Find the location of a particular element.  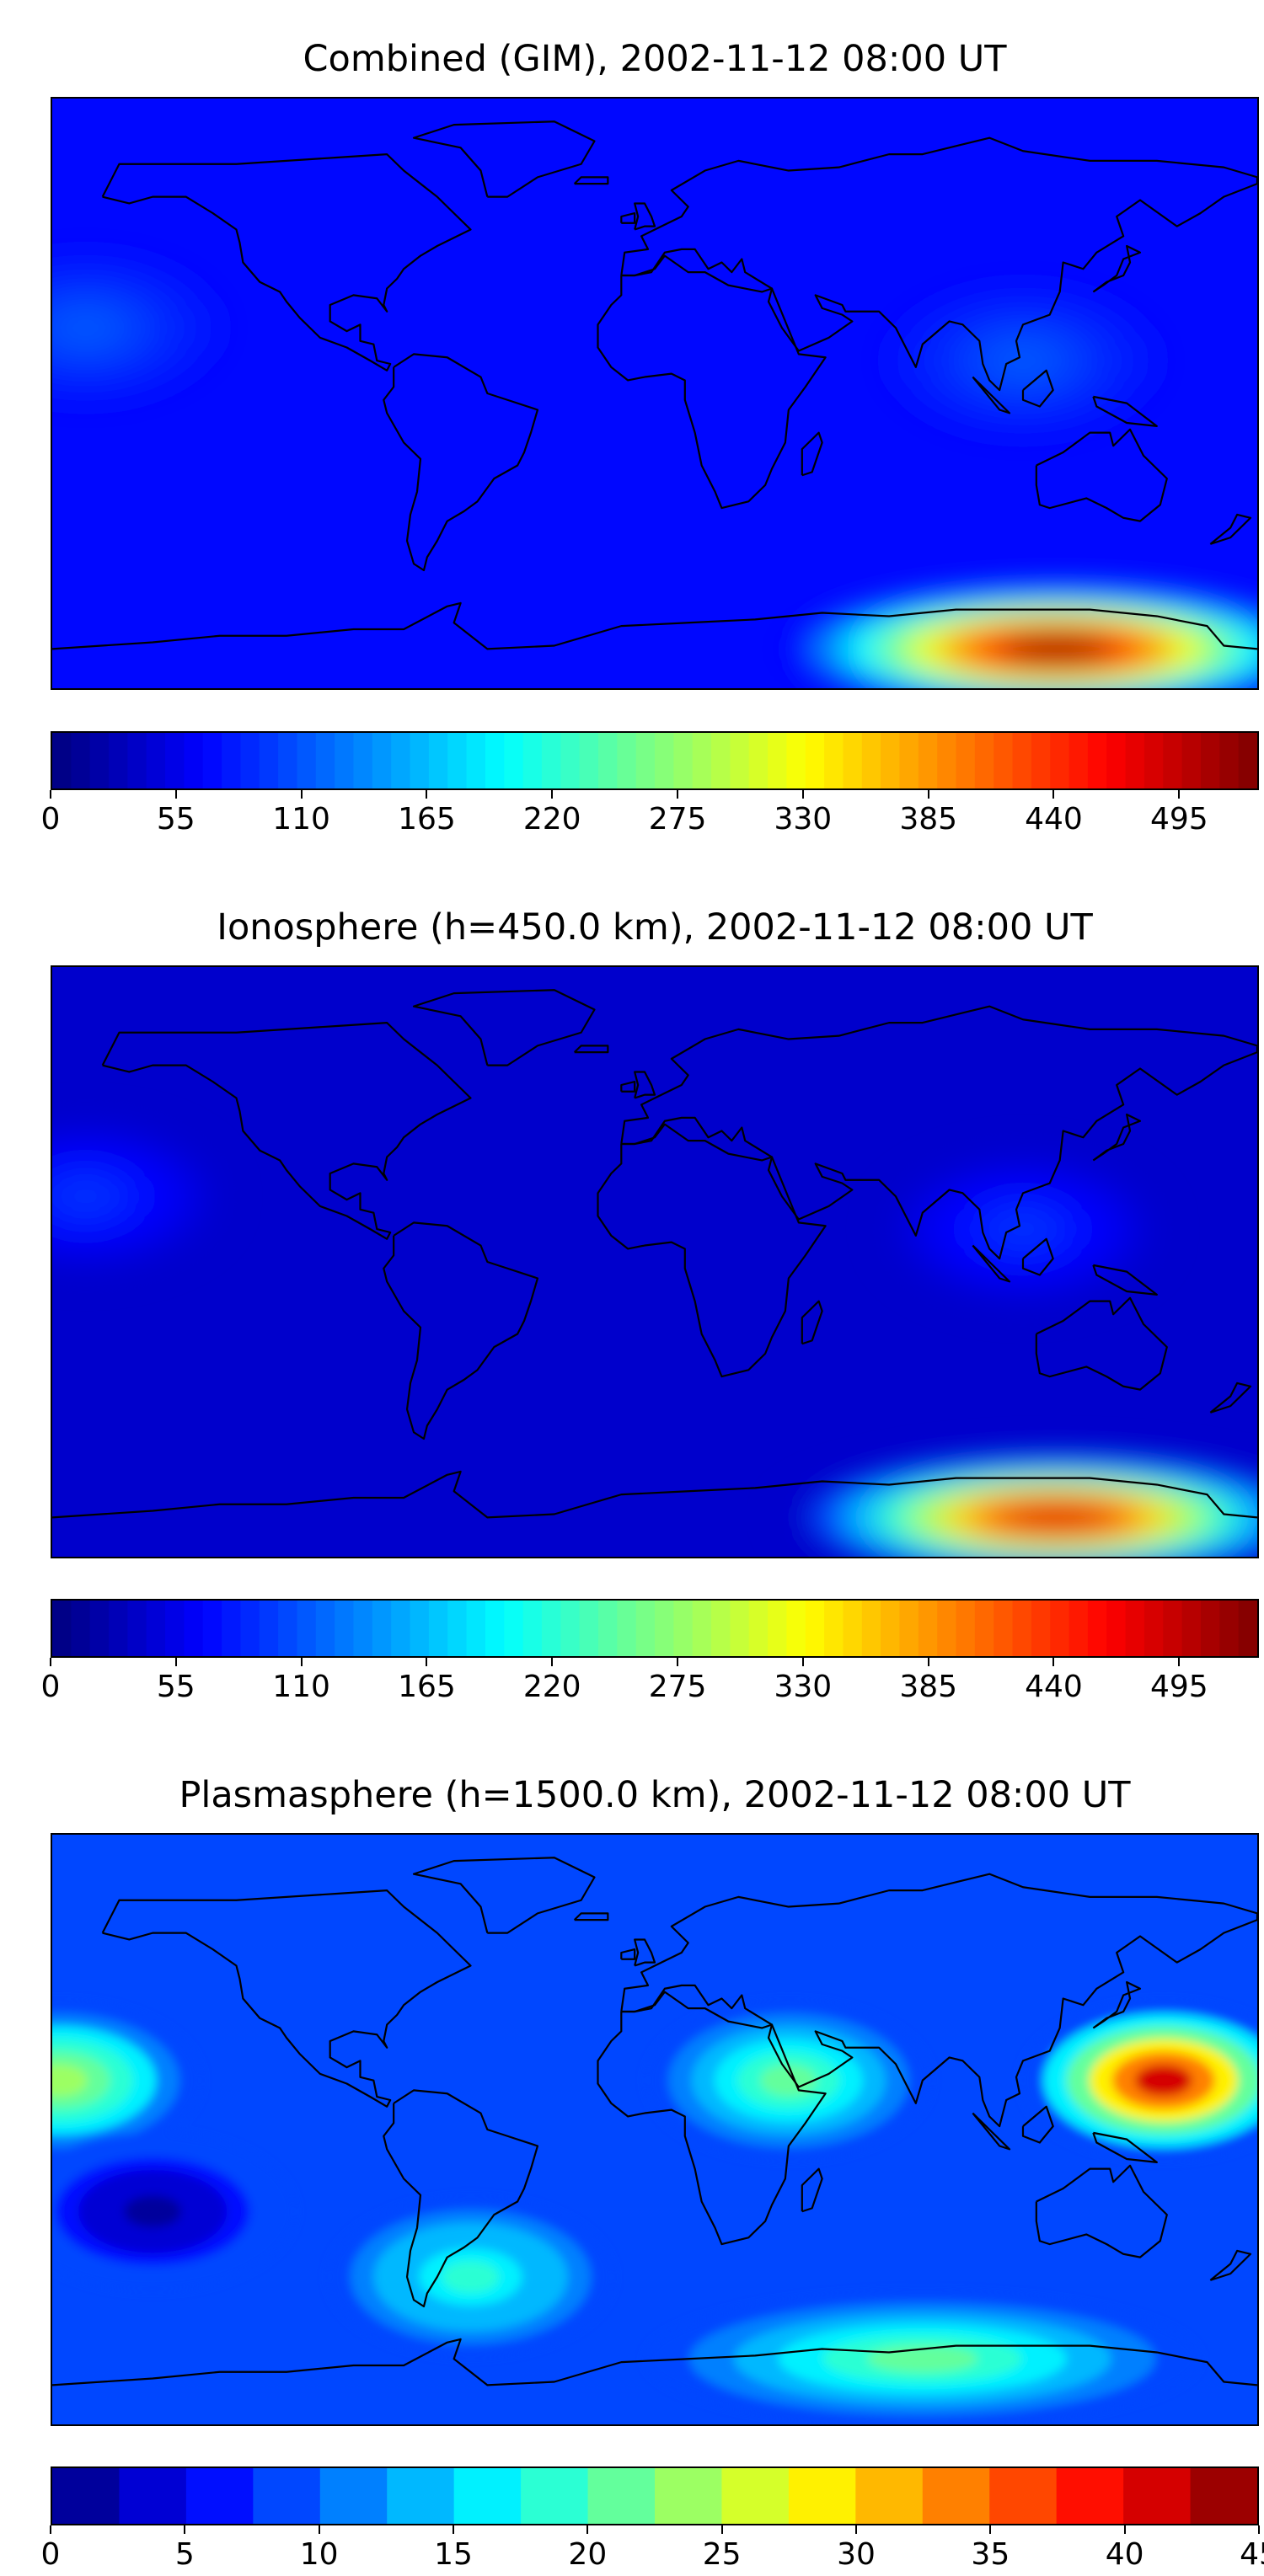

colorbar-tick-label: 35 is located at coordinates (991, 2554).